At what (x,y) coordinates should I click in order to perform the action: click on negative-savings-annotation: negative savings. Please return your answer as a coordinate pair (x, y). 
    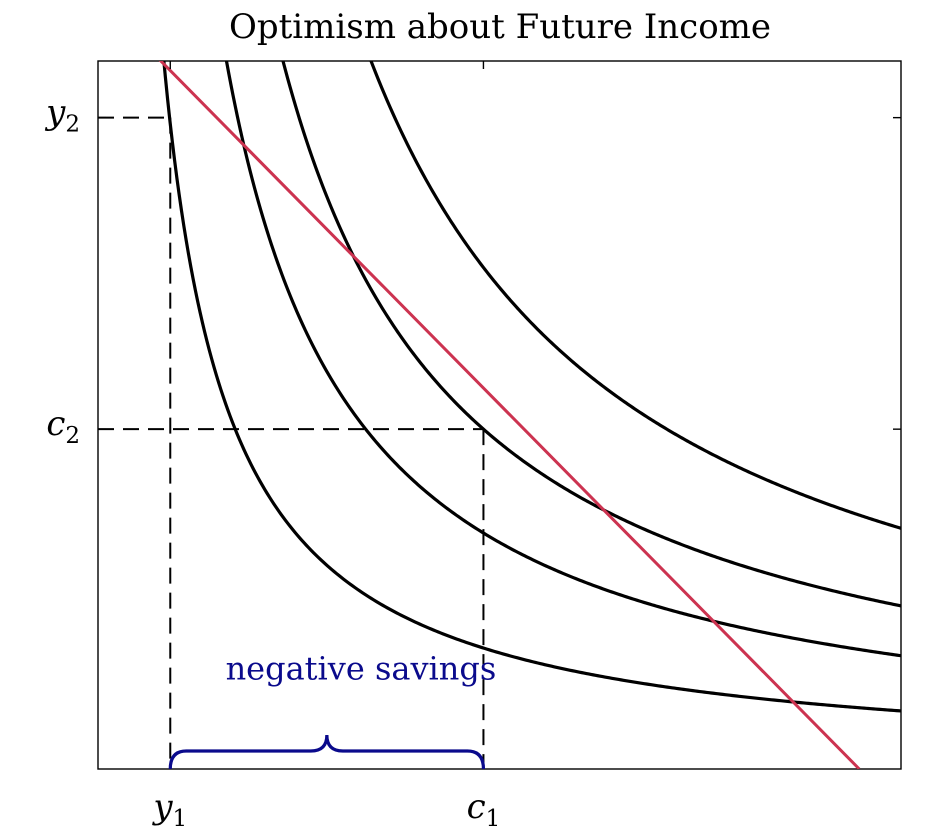
    Looking at the image, I should click on (361, 668).